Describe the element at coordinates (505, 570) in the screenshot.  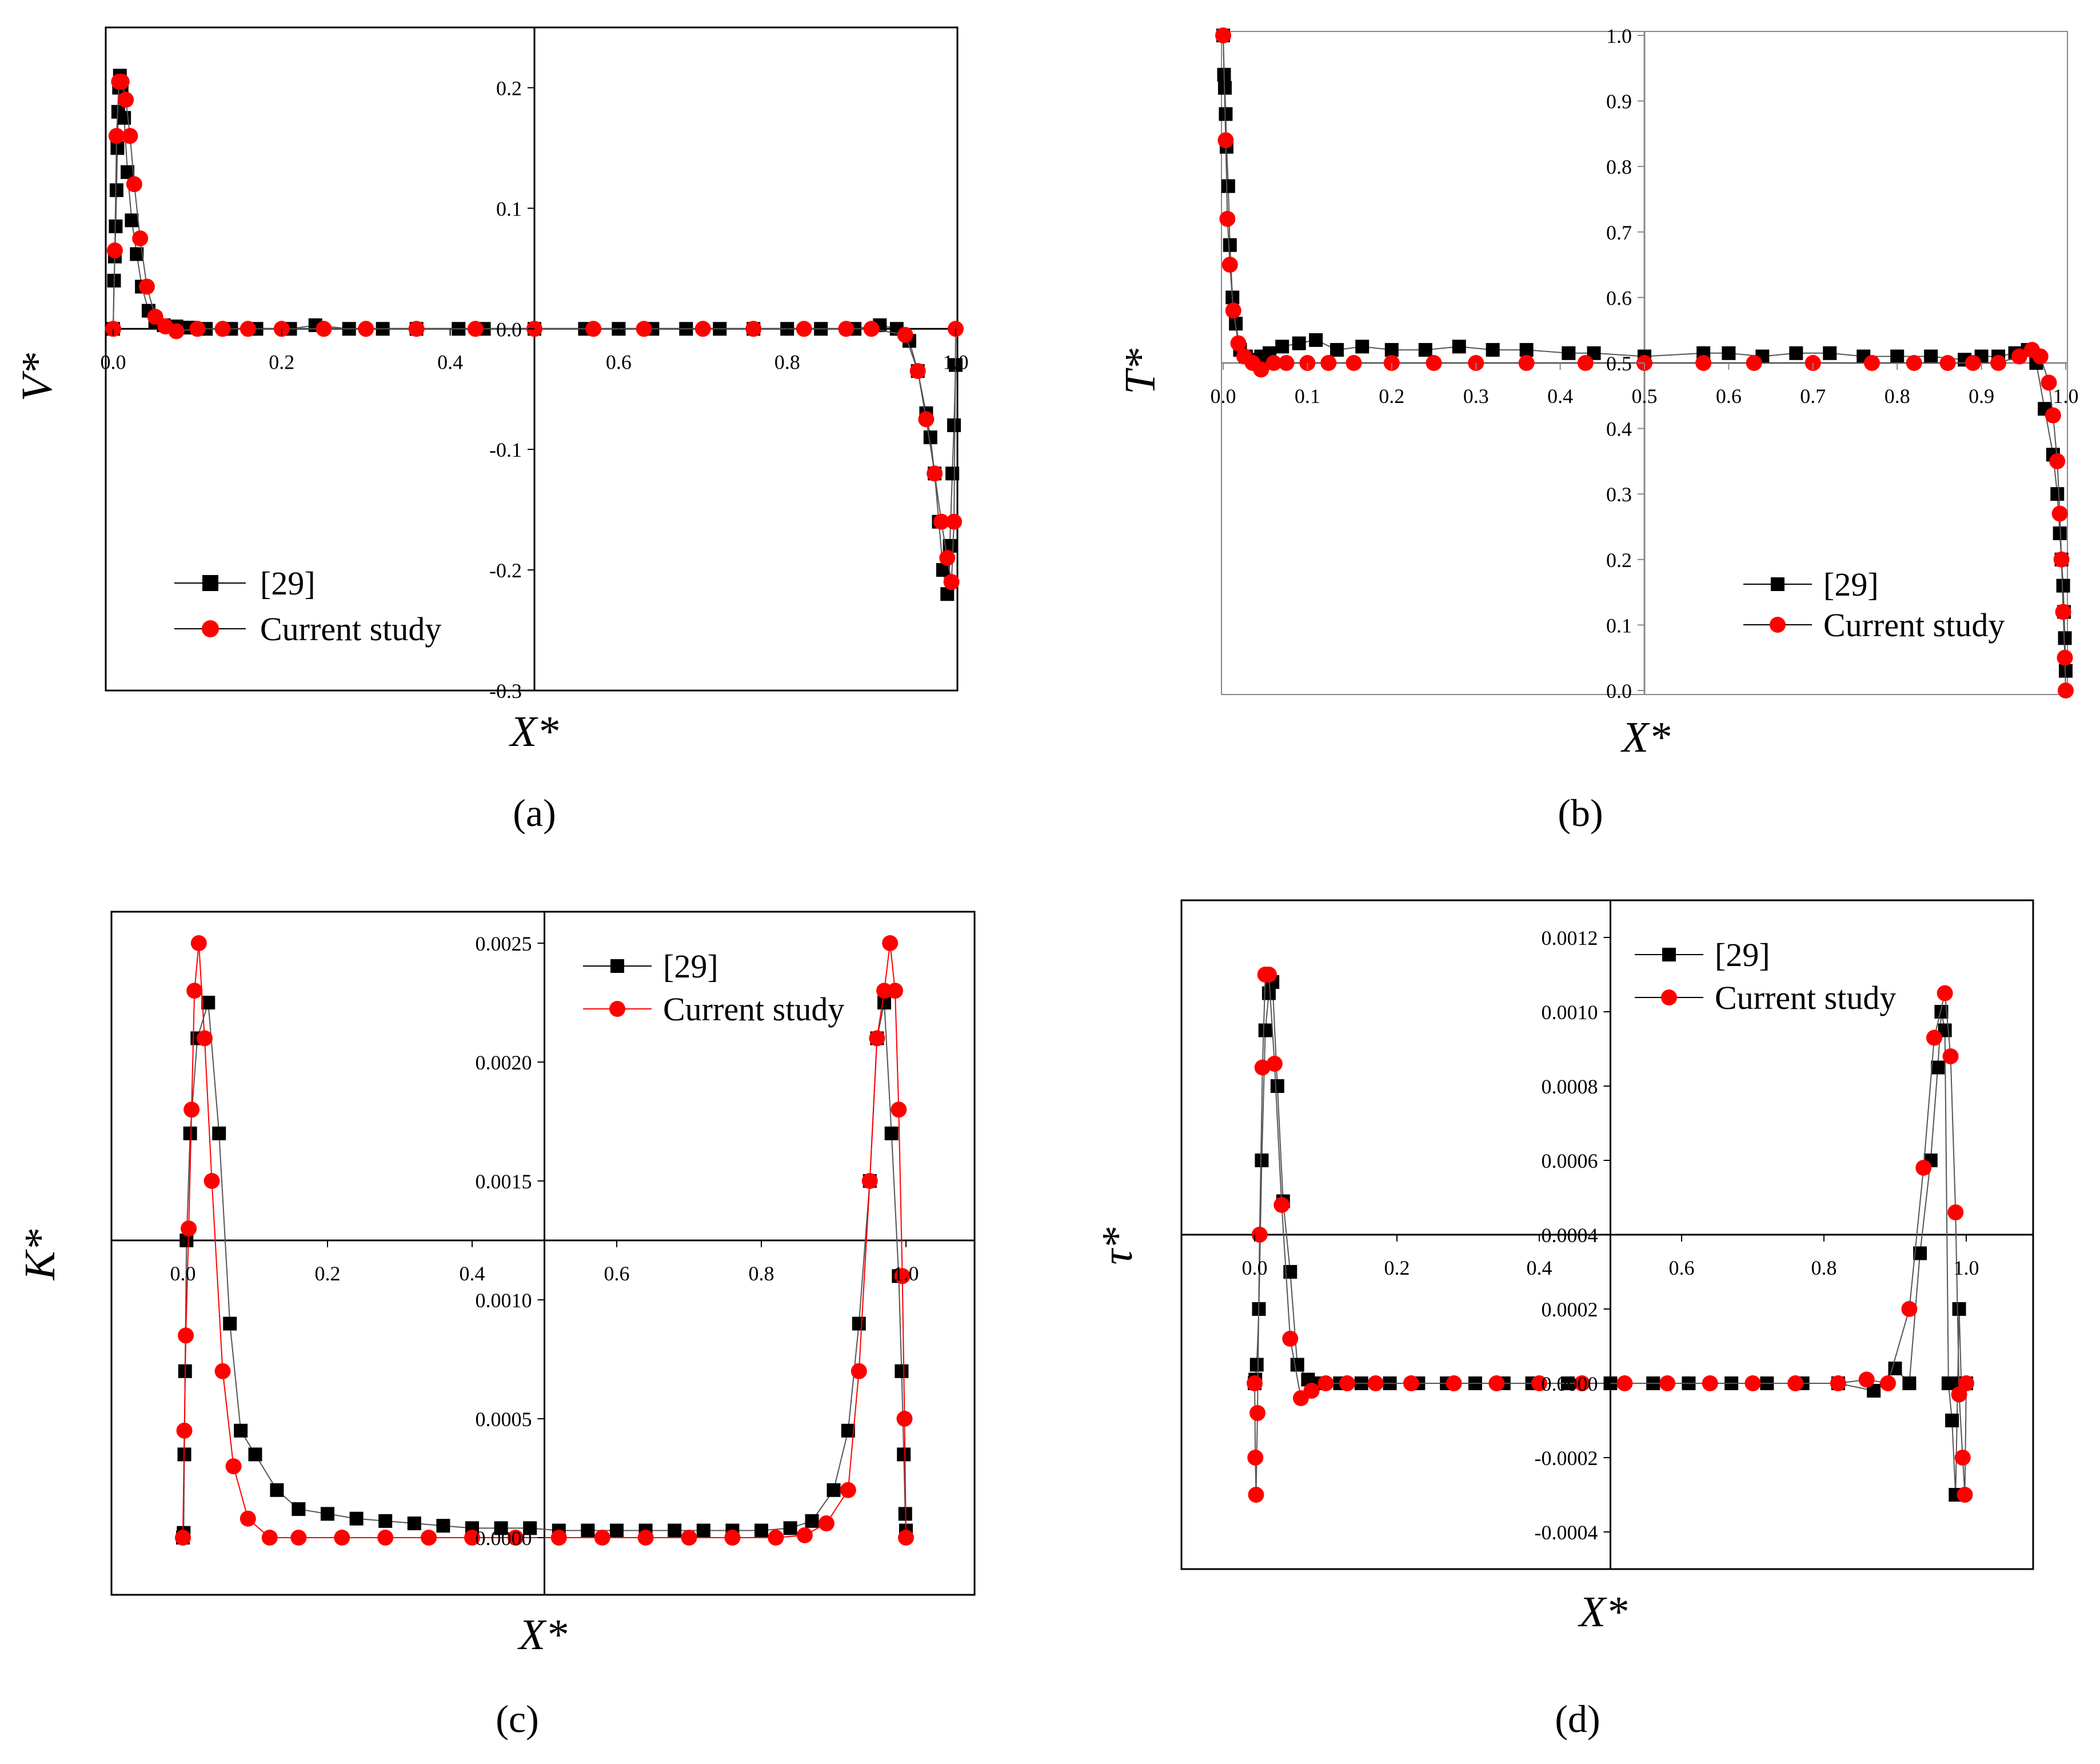
I see `y-tick-label: -0.2` at that location.